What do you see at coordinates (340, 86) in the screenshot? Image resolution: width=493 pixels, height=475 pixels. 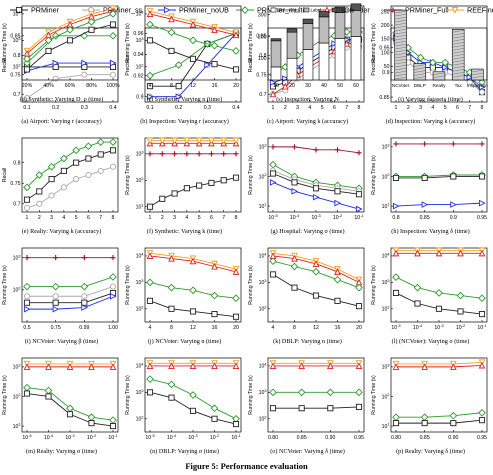 I see `x-tick-label: 50` at bounding box center [340, 86].